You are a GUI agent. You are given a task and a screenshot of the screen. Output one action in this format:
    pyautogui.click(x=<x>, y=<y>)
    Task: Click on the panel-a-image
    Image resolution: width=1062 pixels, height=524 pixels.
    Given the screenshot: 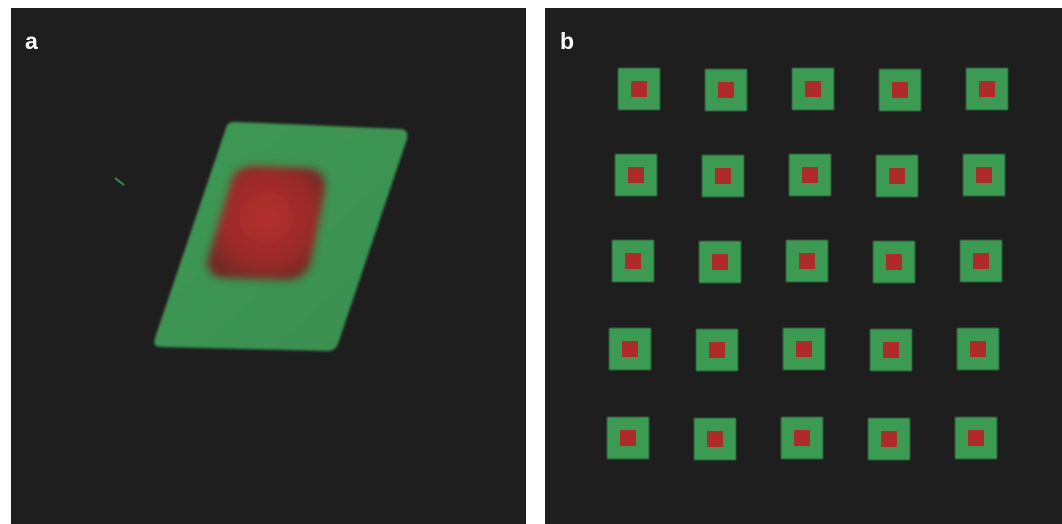 What is the action you would take?
    pyautogui.click(x=261, y=236)
    